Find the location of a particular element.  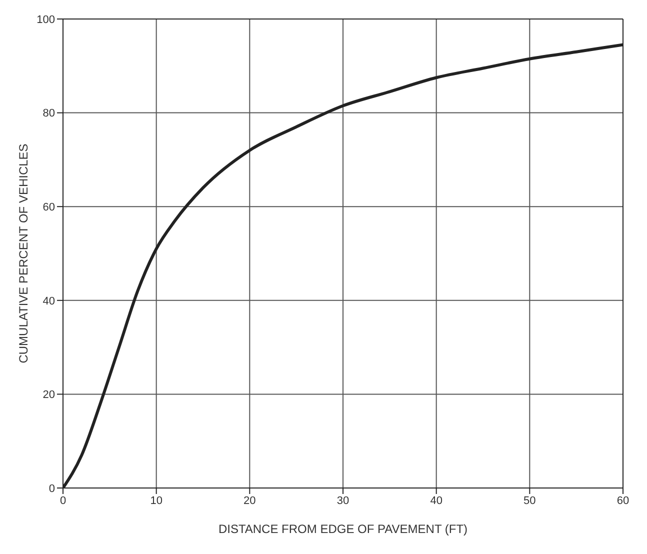

x-axis-title: DISTANCE FROM EDGE OF PAVEMENT (FT) is located at coordinates (343, 529).